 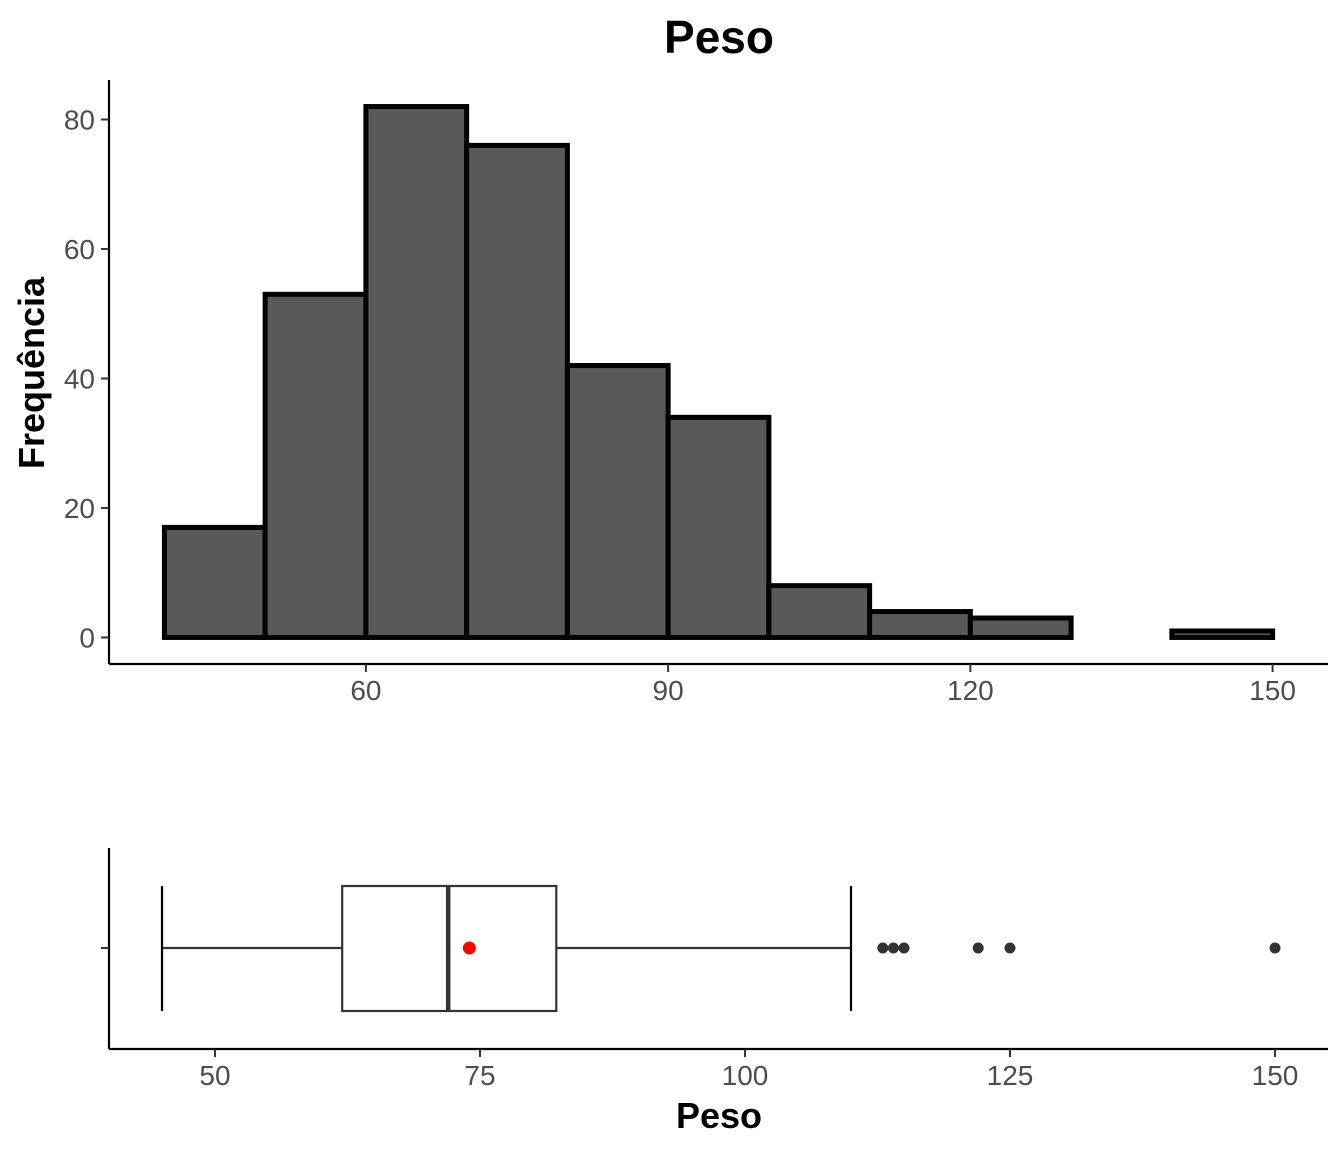 What do you see at coordinates (31, 372) in the screenshot?
I see `histogram-y-axis-title: Frequência` at bounding box center [31, 372].